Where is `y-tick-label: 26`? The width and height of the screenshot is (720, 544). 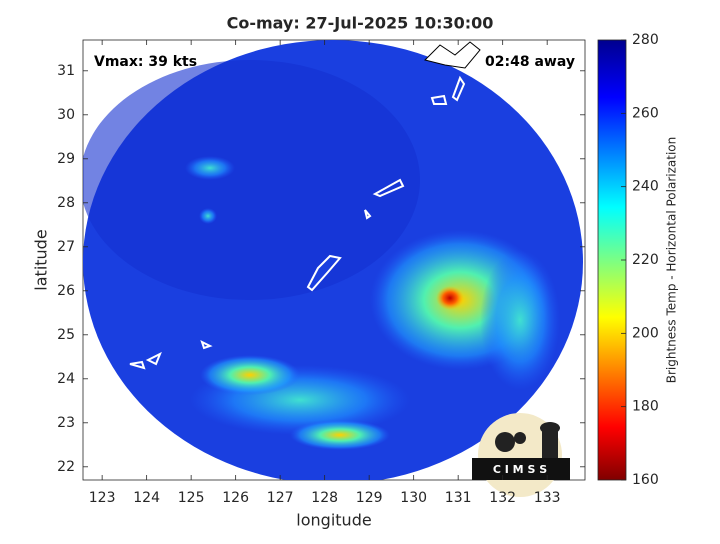
y-tick-label: 26 is located at coordinates (66, 291).